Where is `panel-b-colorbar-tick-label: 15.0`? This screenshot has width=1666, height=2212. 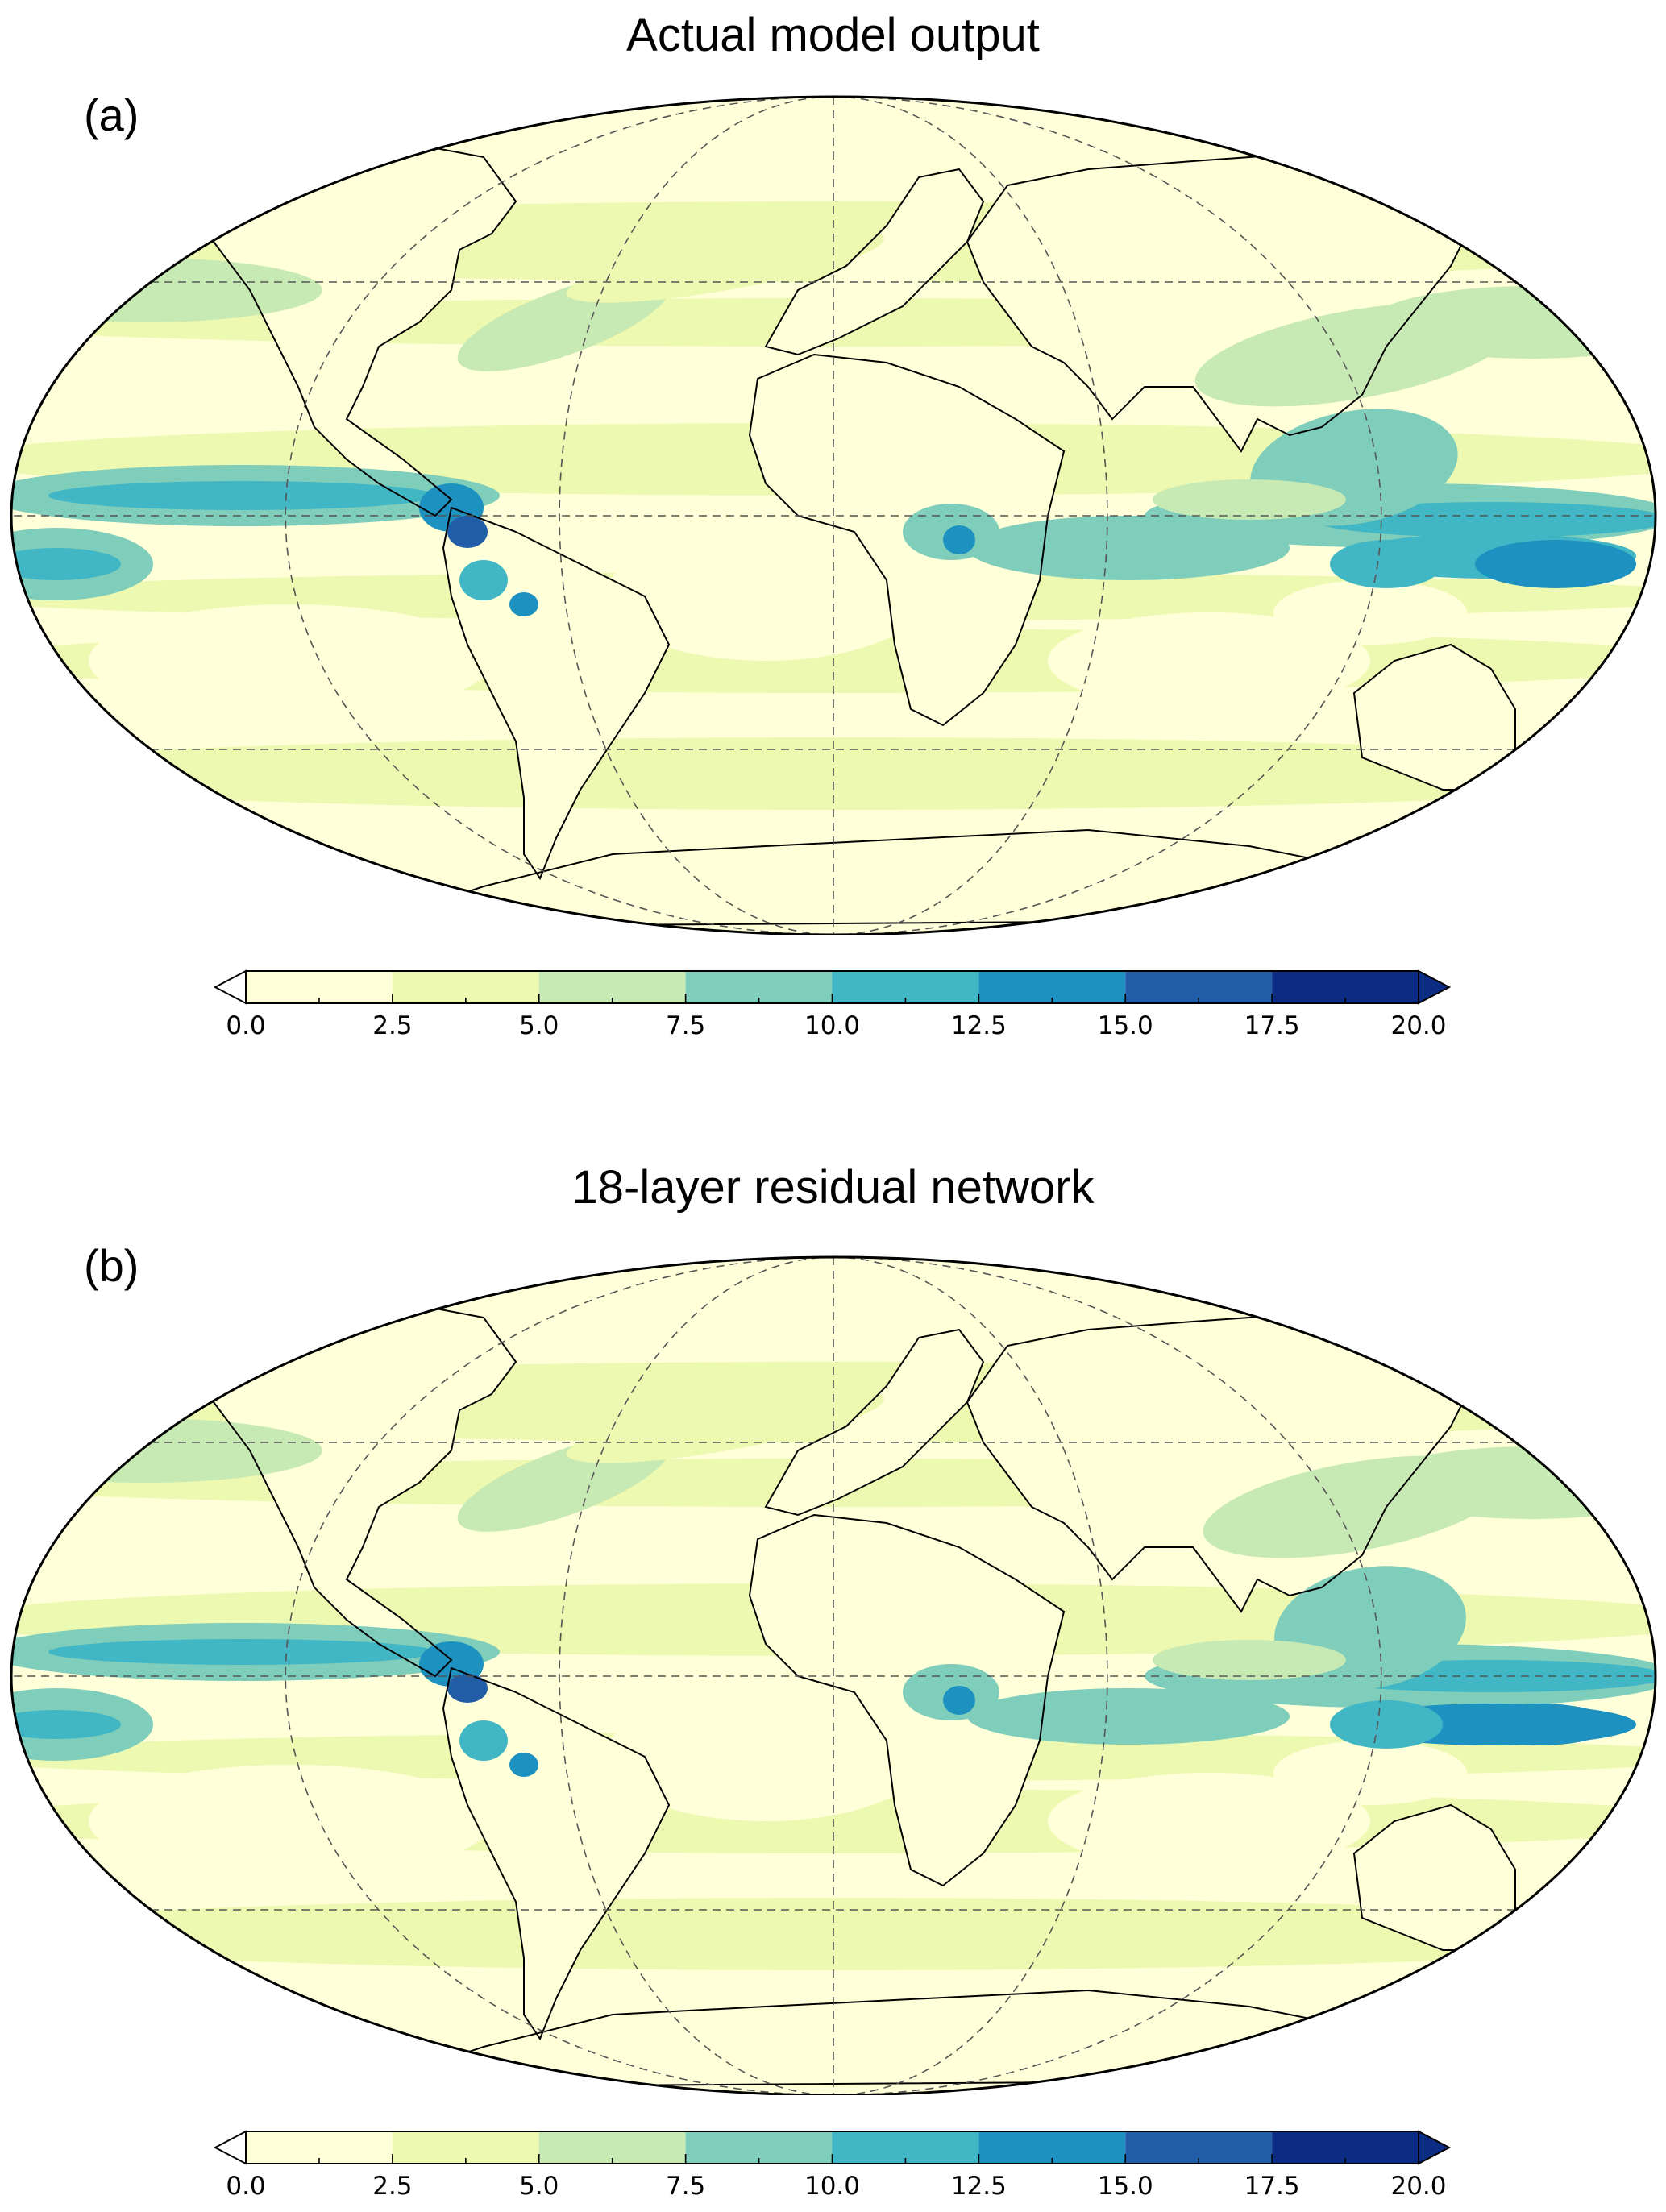 panel-b-colorbar-tick-label: 15.0 is located at coordinates (1125, 2186).